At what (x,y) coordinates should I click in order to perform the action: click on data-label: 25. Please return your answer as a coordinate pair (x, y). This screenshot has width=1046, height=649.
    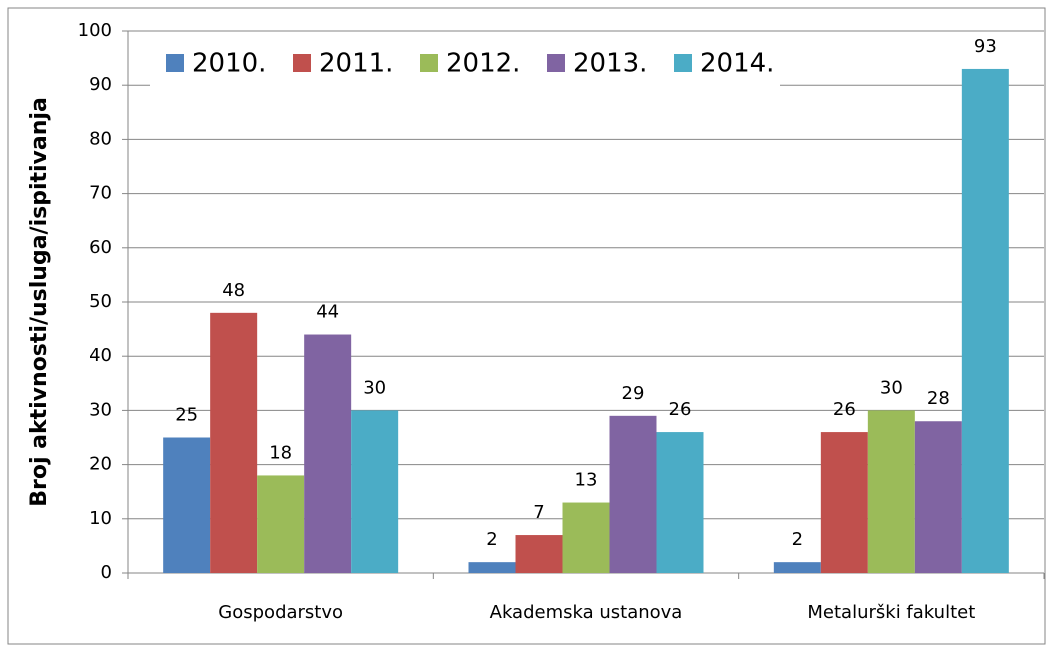
    Looking at the image, I should click on (186, 415).